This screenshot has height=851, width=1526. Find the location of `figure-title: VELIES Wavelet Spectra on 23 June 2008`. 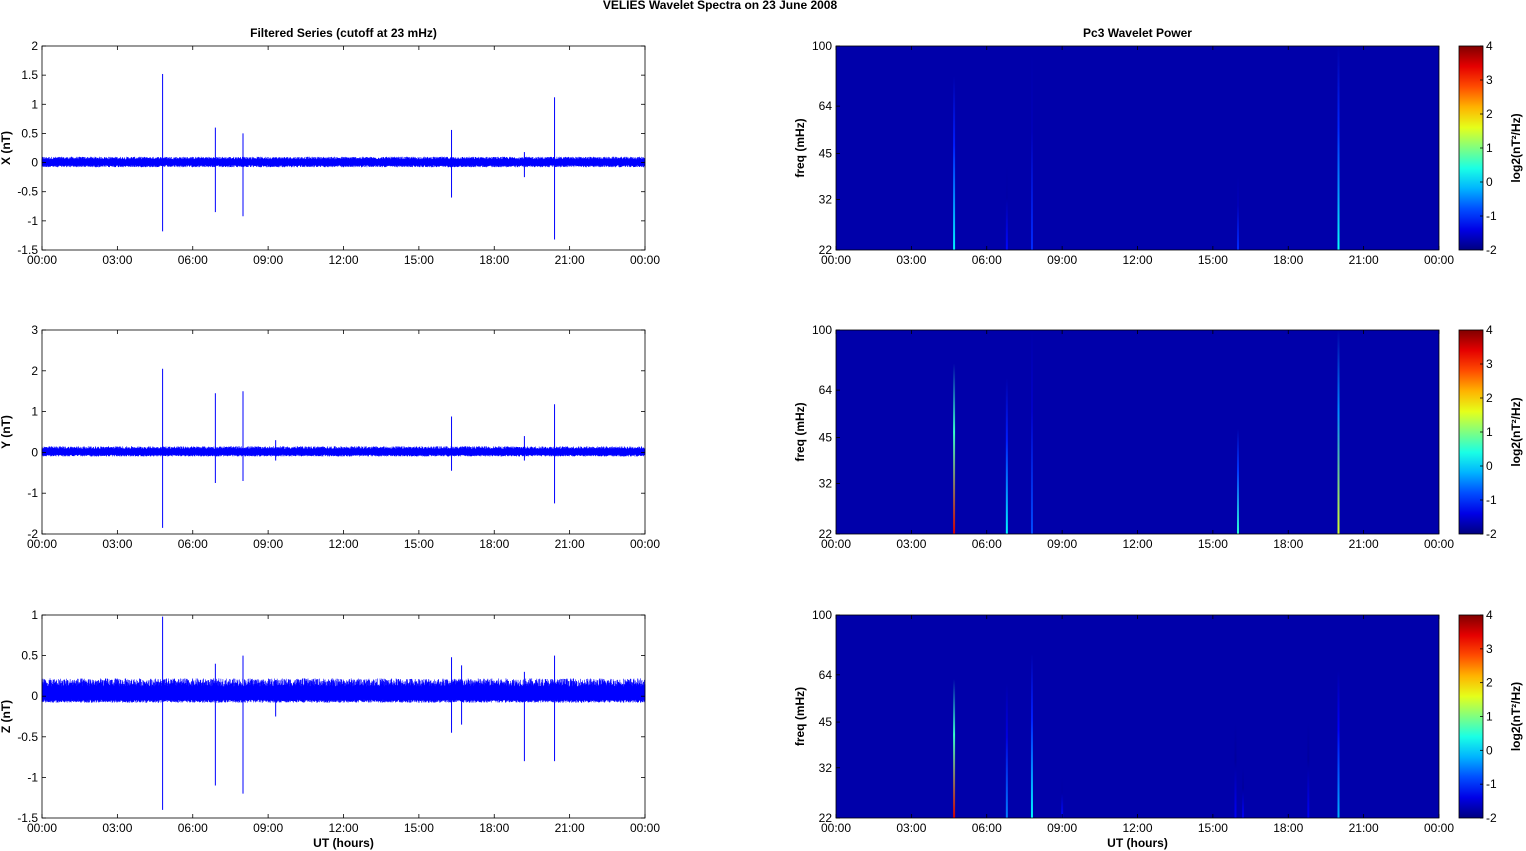

figure-title: VELIES Wavelet Spectra on 23 June 2008 is located at coordinates (720, 6).